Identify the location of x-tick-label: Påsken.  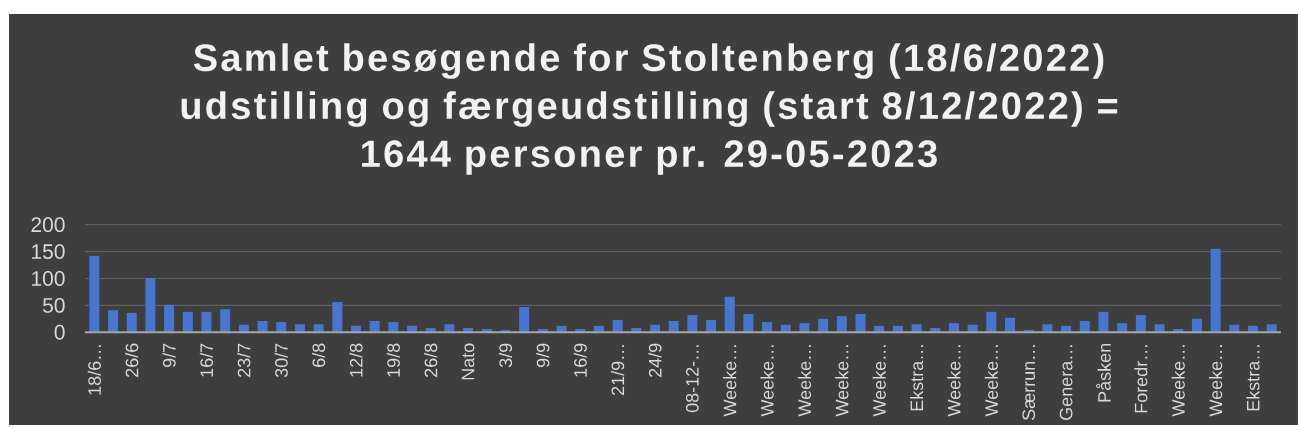
(1103, 372).